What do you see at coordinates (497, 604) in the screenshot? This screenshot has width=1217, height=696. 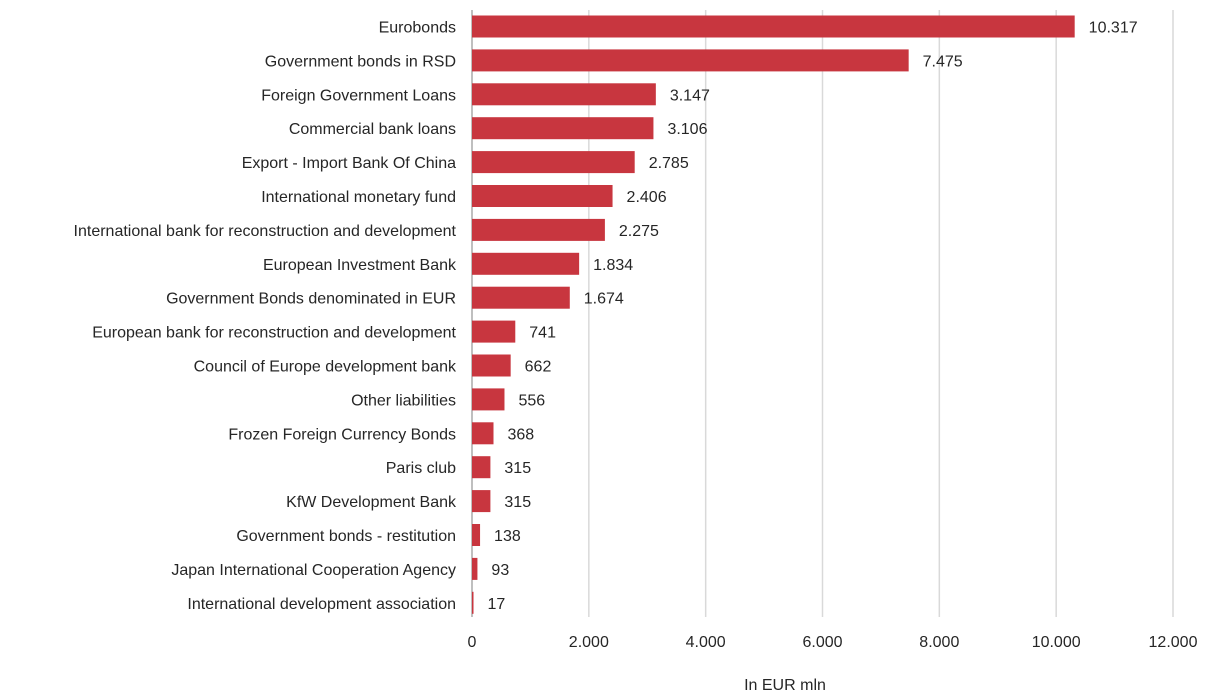 I see `data-label: 17` at bounding box center [497, 604].